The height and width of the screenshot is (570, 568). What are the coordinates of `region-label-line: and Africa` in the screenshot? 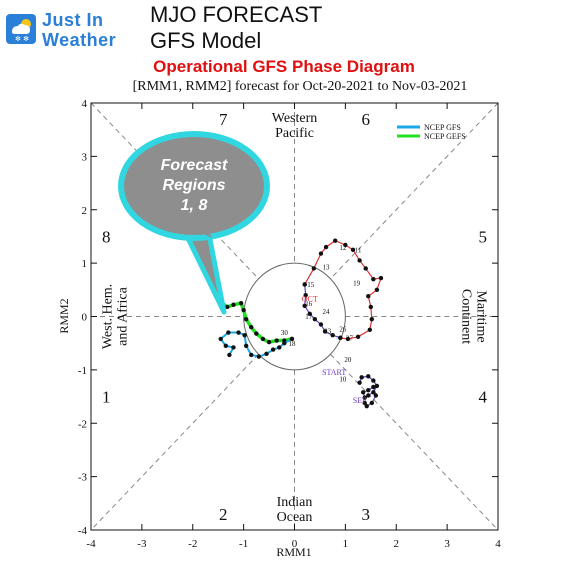 It's located at (122, 315).